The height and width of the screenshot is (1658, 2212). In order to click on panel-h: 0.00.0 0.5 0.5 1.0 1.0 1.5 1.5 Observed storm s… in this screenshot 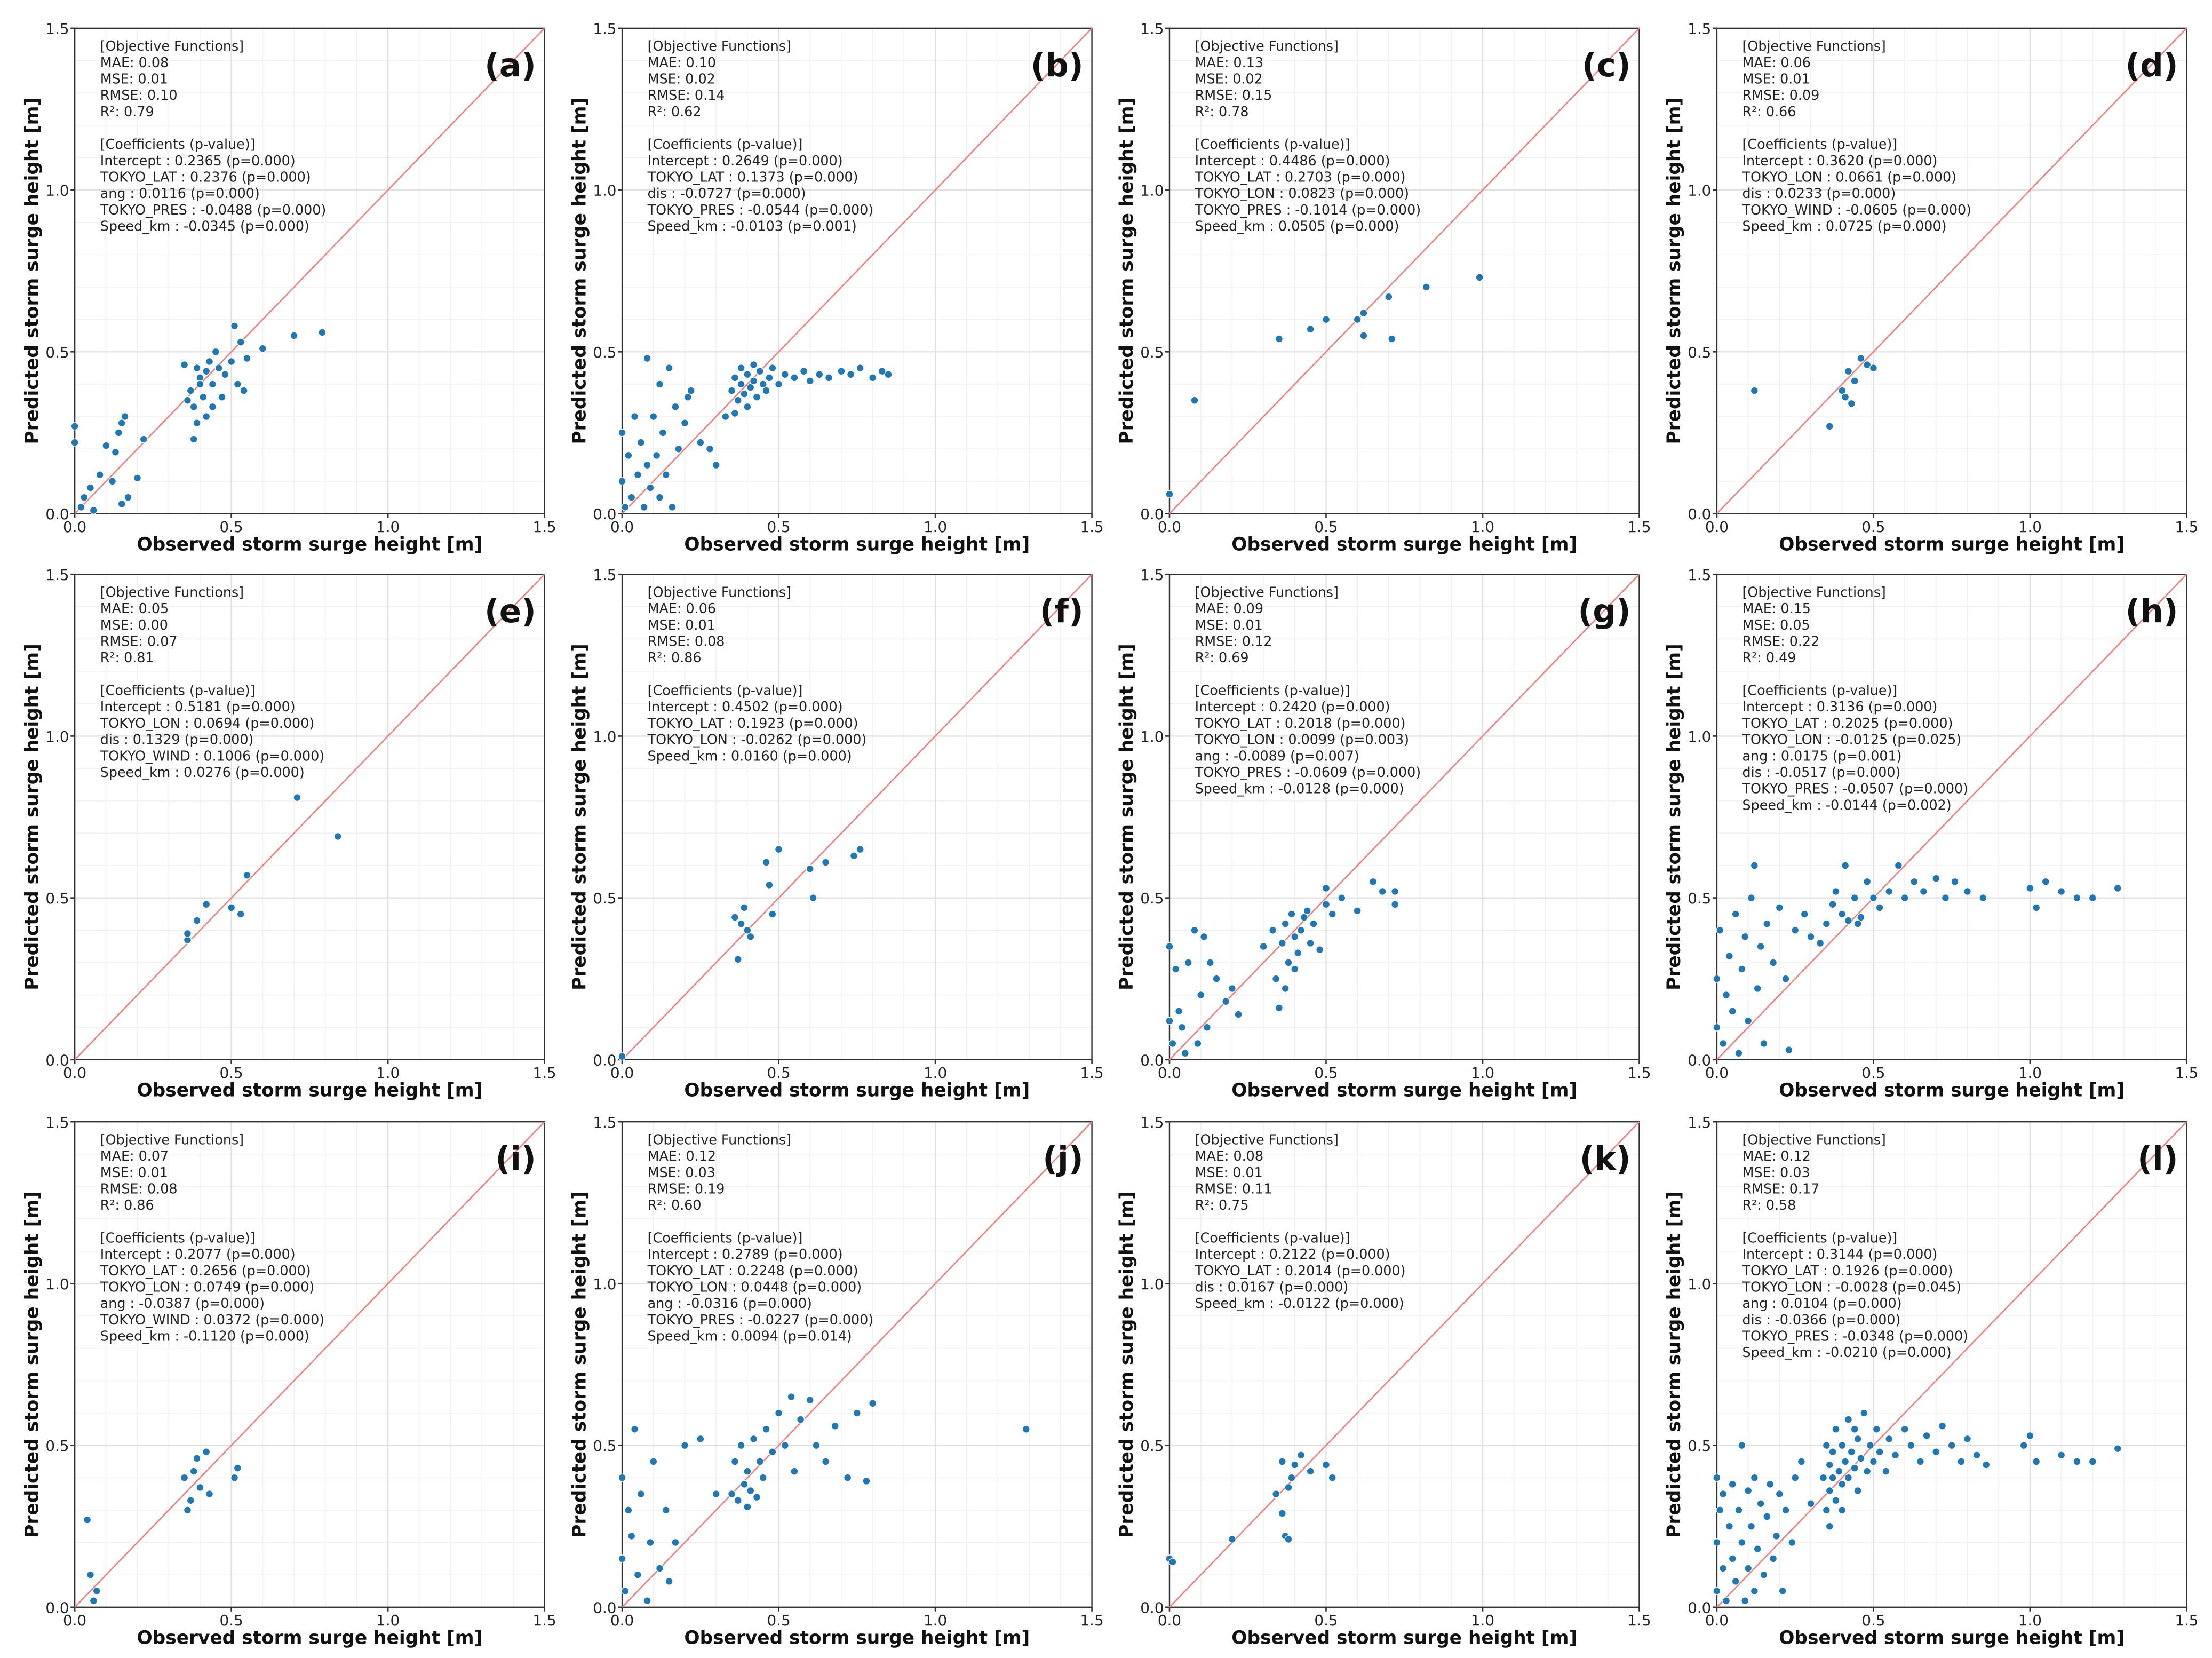, I will do `click(1931, 834)`.